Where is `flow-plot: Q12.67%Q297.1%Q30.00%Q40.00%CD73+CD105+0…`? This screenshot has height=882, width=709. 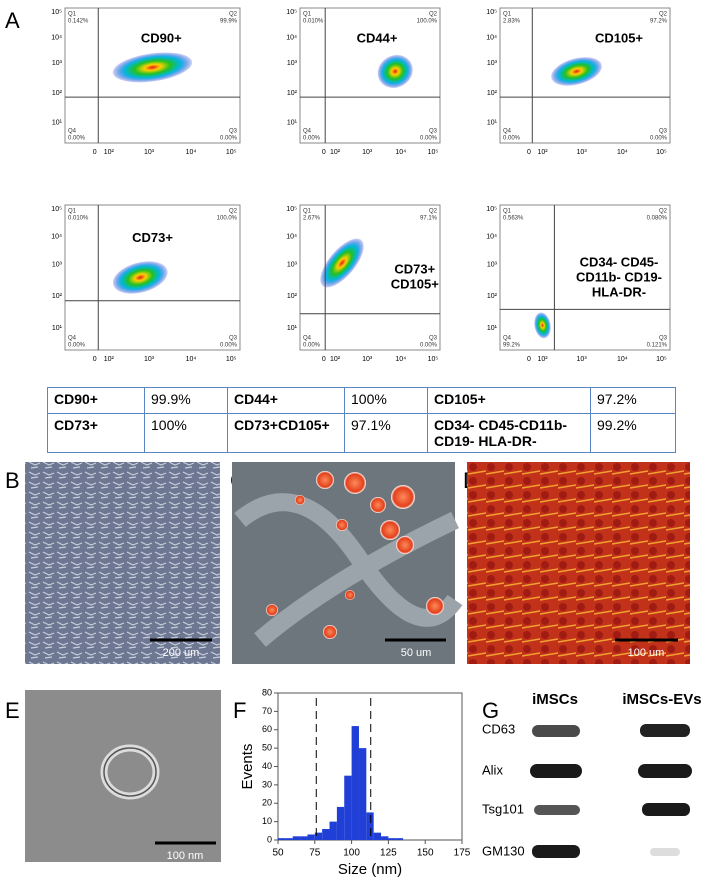
flow-plot: Q12.67%Q297.1%Q30.00%Q40.00%CD73+CD105+0… is located at coordinates (363, 283).